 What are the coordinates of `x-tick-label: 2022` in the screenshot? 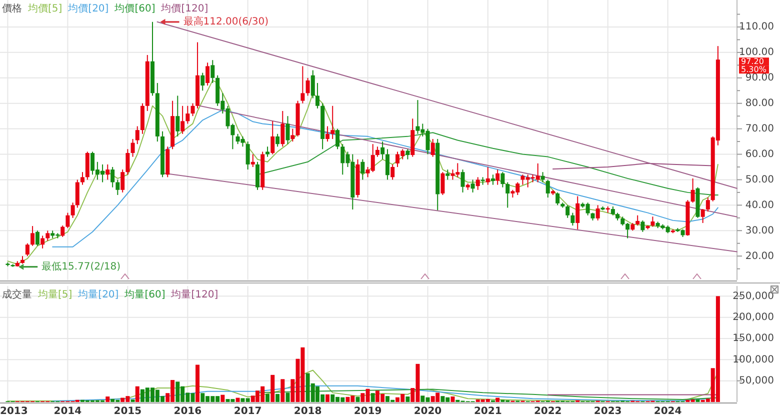 It's located at (548, 410).